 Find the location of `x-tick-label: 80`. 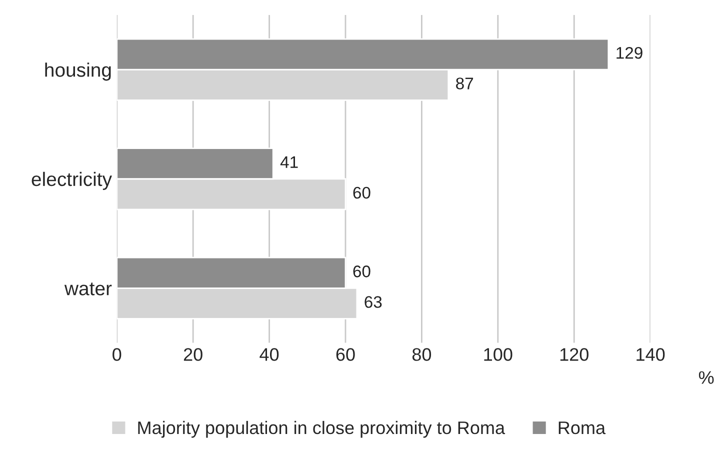

x-tick-label: 80 is located at coordinates (422, 354).